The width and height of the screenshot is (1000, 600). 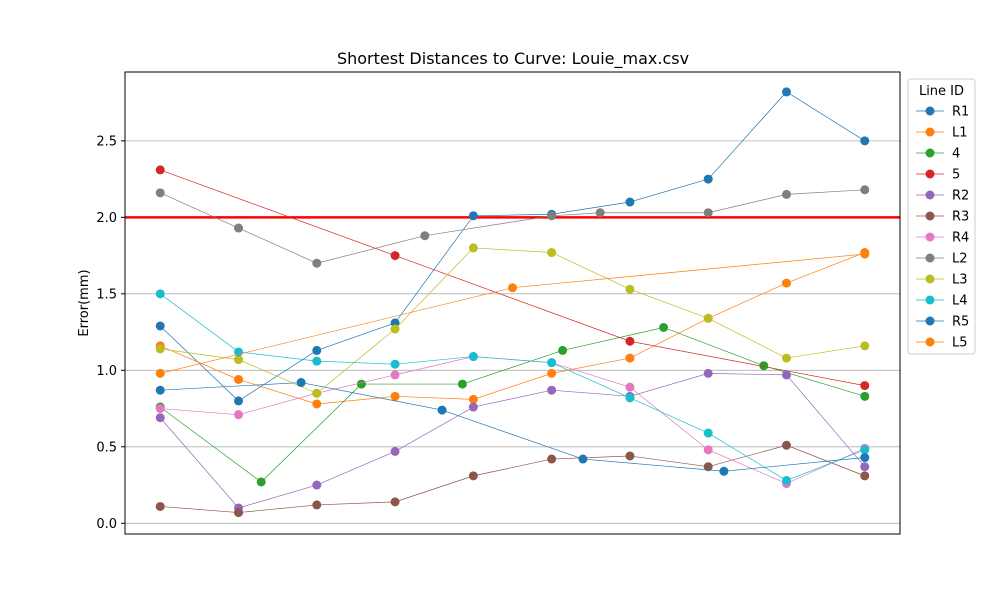 What do you see at coordinates (960, 280) in the screenshot?
I see `legend-label: L3` at bounding box center [960, 280].